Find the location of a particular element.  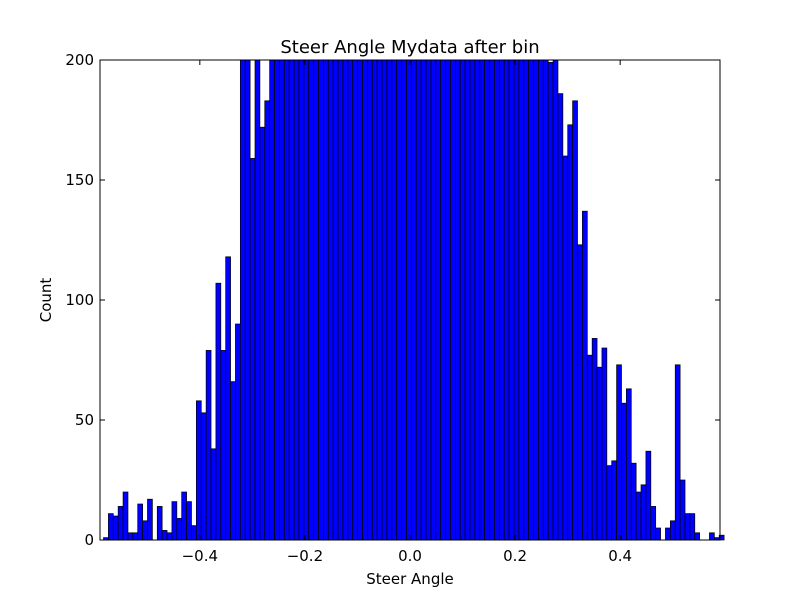

y-tick-label: 200 is located at coordinates (79, 60).